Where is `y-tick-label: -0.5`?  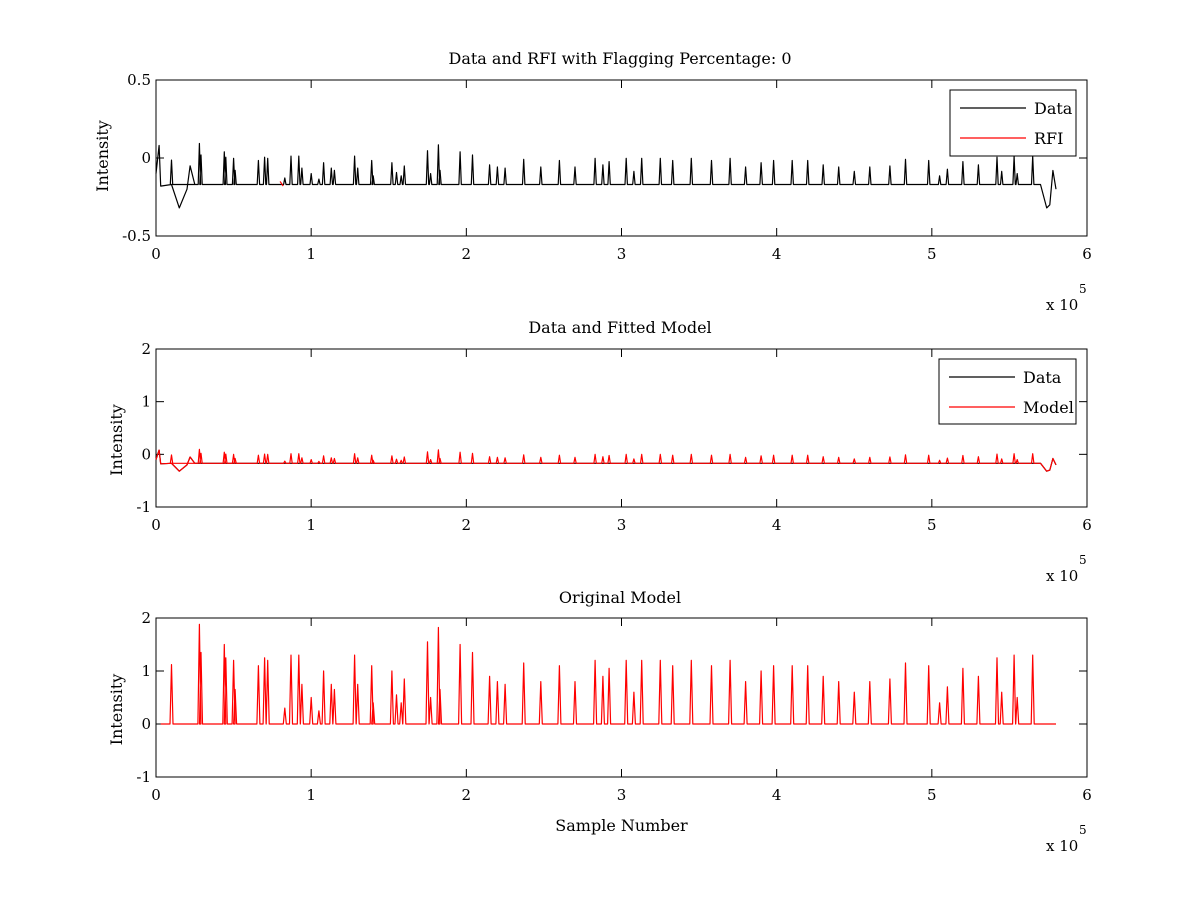
y-tick-label: -0.5 is located at coordinates (136, 236).